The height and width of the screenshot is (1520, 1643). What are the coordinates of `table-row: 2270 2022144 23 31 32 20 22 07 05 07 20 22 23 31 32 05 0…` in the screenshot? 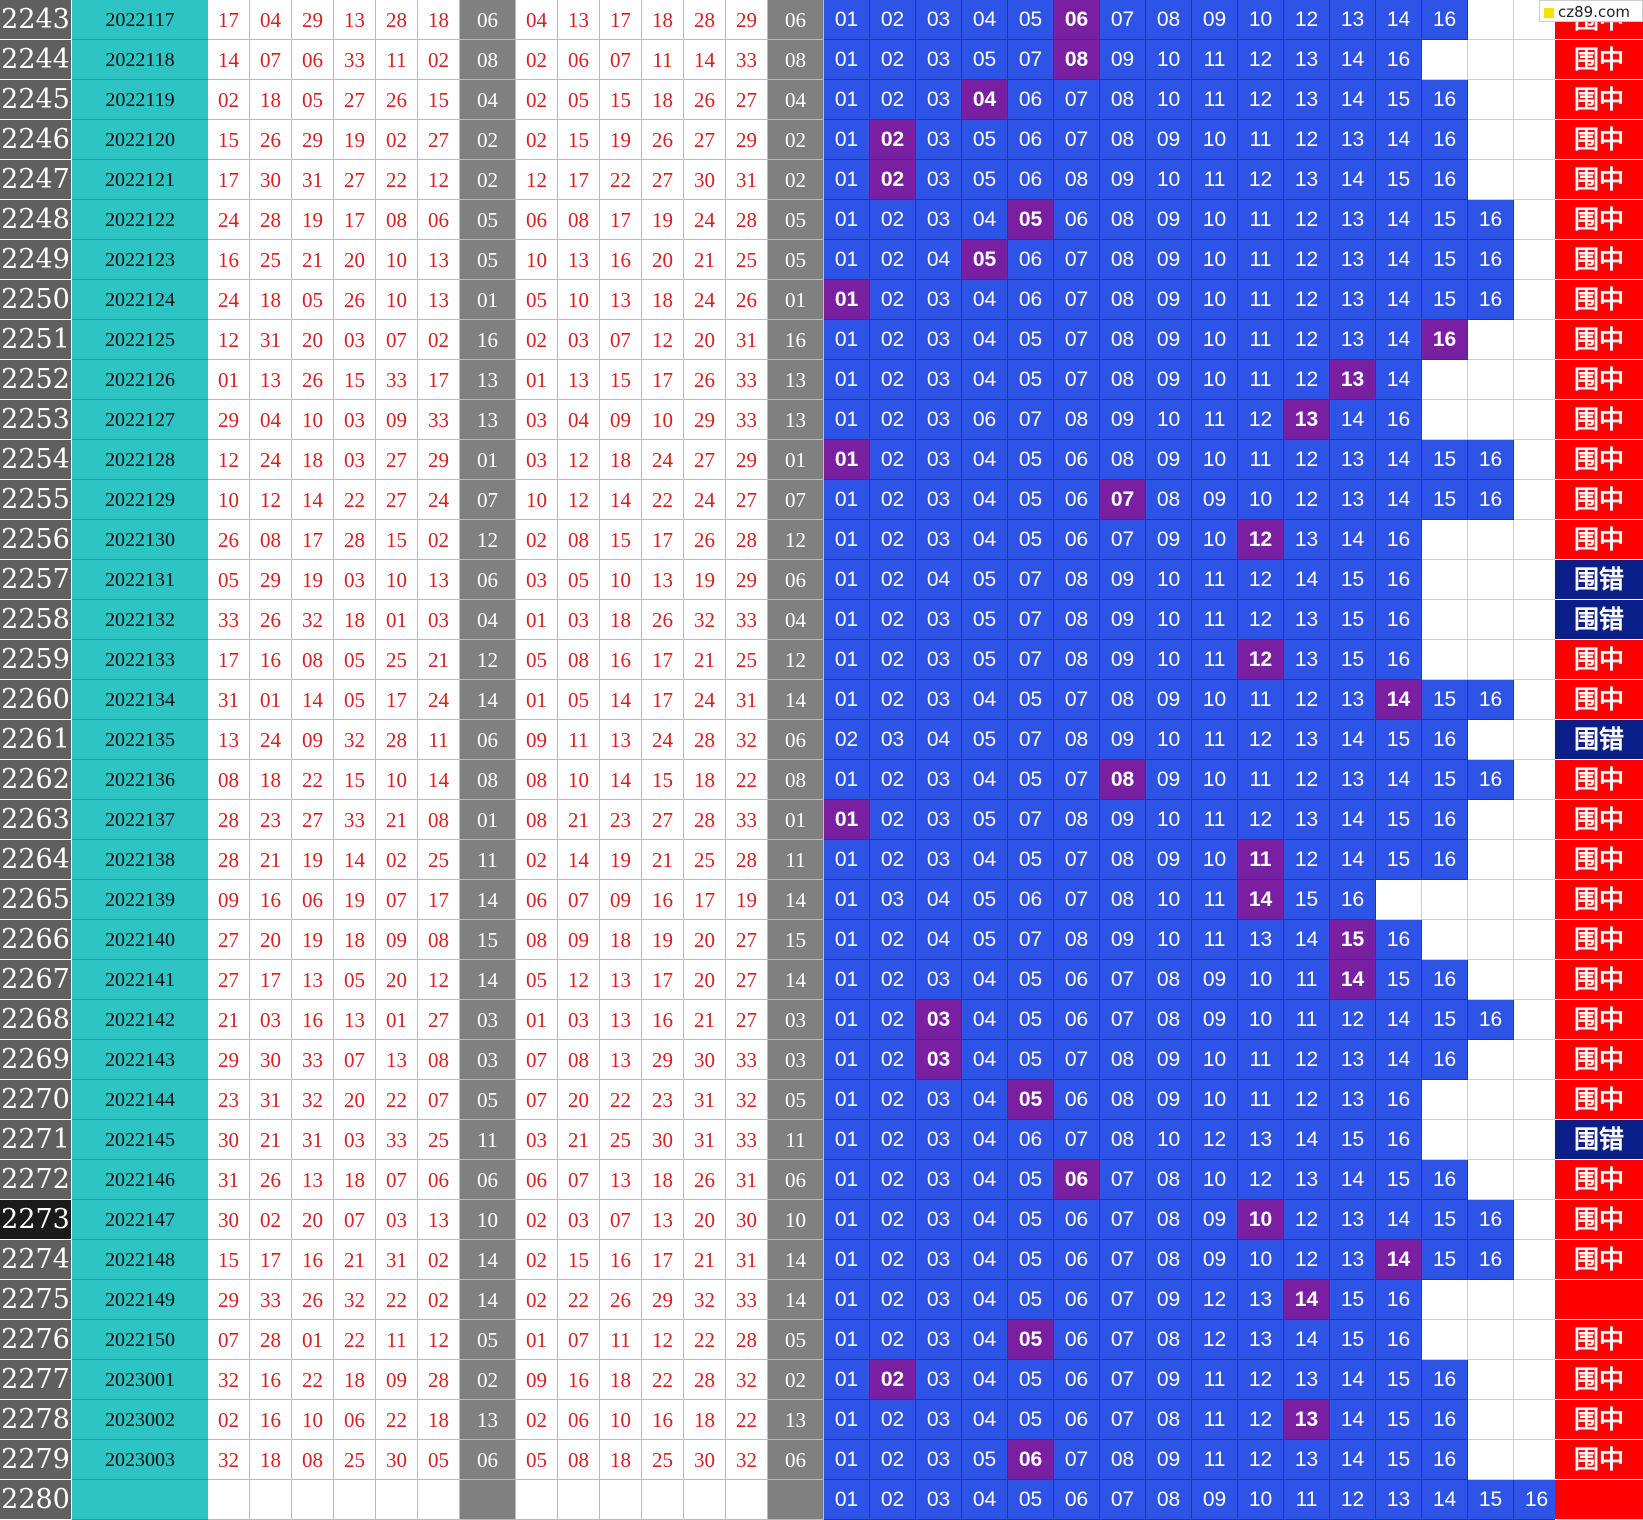 It's located at (821, 1100).